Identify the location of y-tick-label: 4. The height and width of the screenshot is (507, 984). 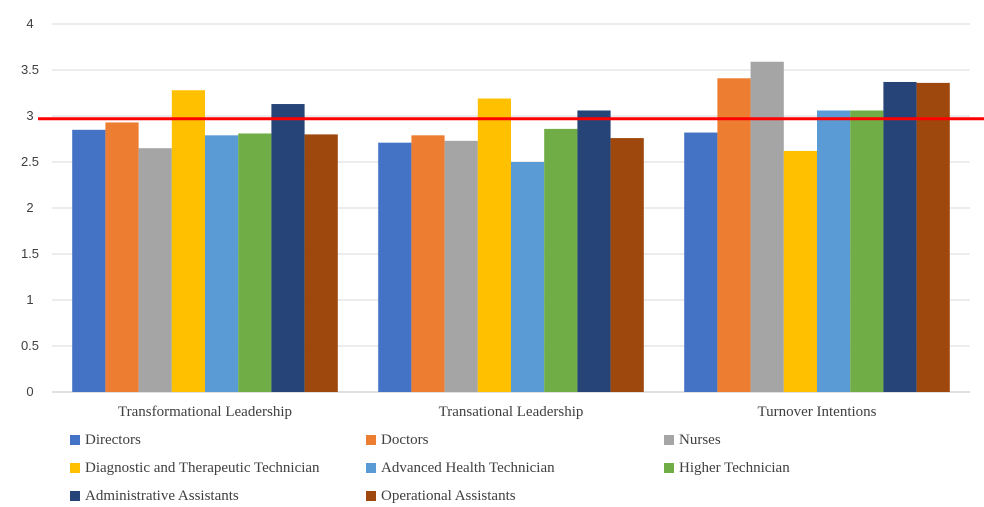
(29, 23).